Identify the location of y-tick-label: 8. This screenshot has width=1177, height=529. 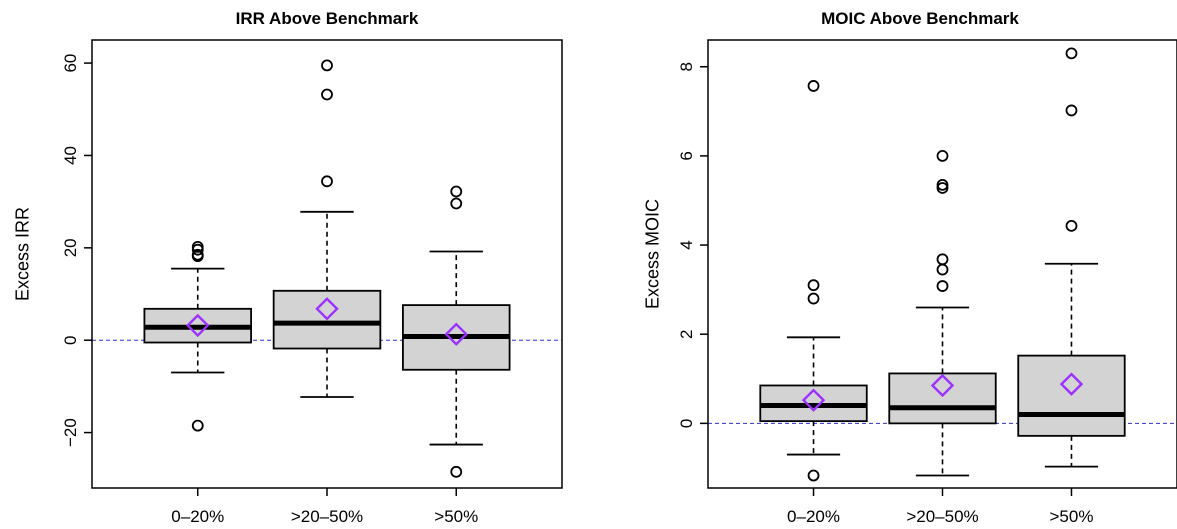
(686, 66).